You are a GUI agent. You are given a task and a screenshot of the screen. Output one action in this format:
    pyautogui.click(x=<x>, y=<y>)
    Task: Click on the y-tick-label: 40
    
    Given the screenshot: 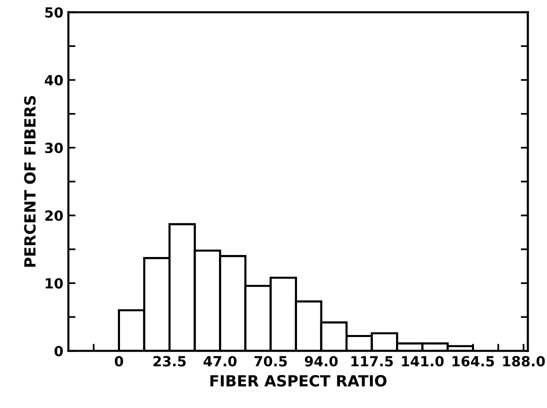 What is the action you would take?
    pyautogui.click(x=53, y=80)
    